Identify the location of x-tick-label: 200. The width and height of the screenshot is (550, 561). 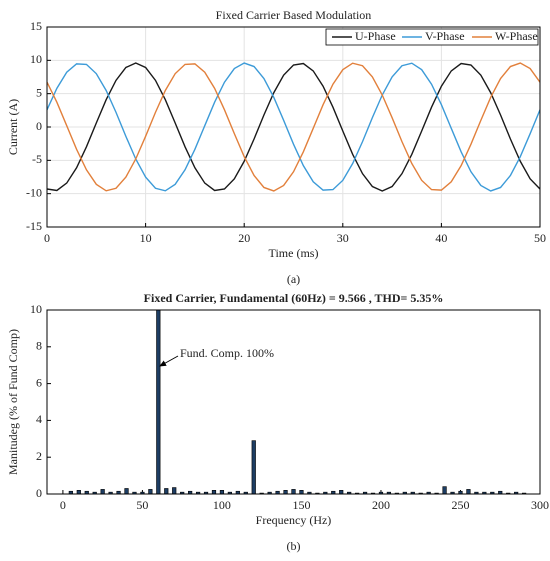
(381, 505).